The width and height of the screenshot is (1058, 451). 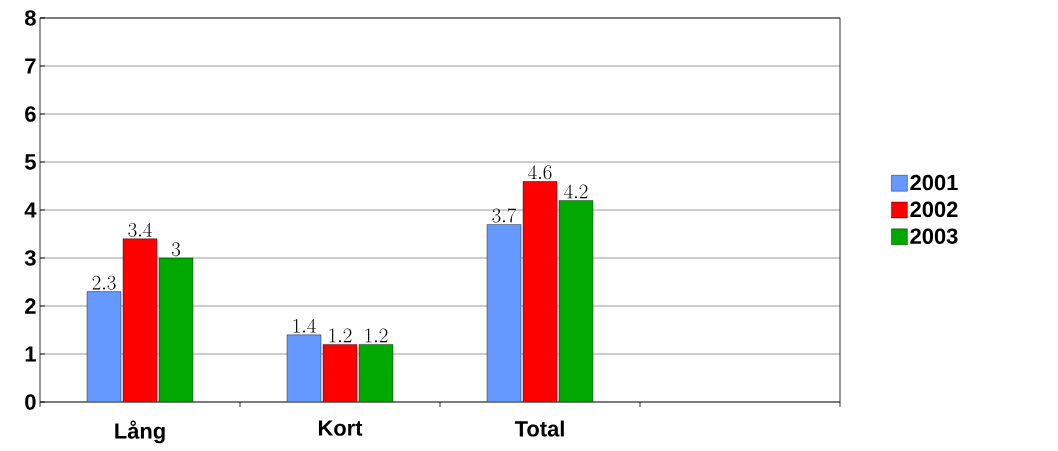 I want to click on y-tick-label: 8, so click(x=30, y=18).